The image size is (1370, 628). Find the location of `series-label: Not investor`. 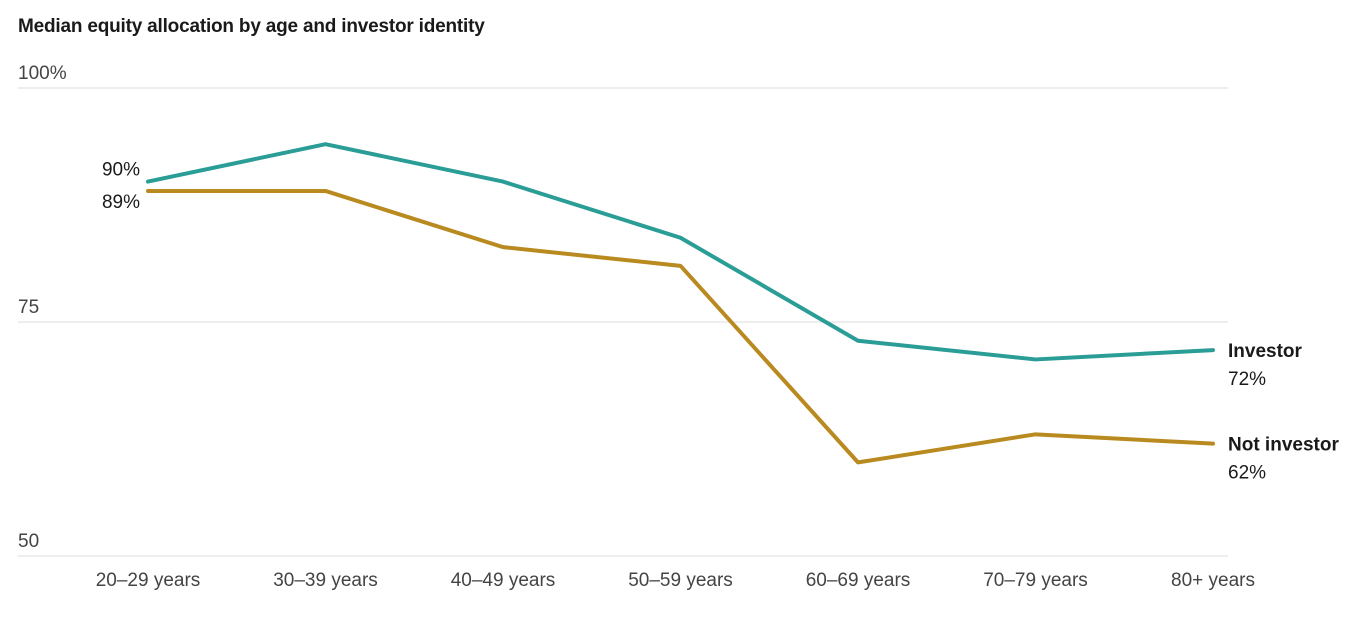

series-label: Not investor is located at coordinates (1283, 445).